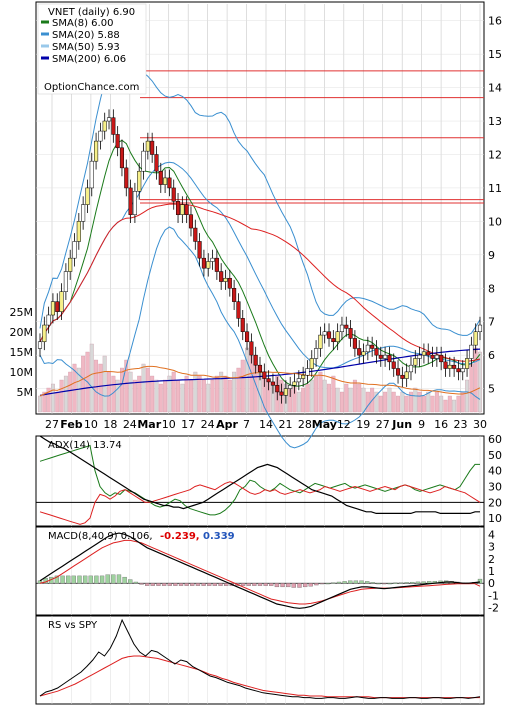  I want to click on volume-tick-label: 10M, so click(22, 372).